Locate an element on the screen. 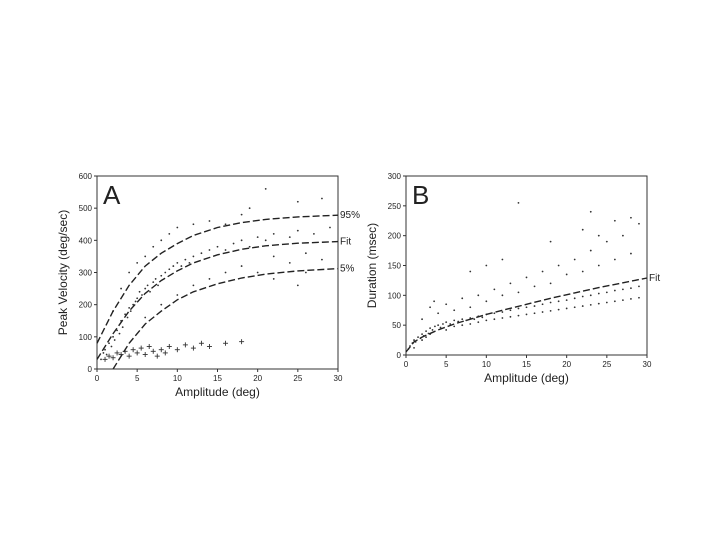 The image size is (720, 540). panel-letter: B is located at coordinates (420, 195).